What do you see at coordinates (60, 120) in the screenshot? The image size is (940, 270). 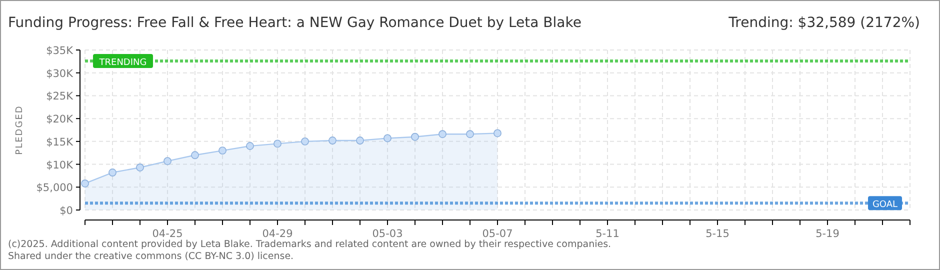 I see `y-tick-label: $20K` at bounding box center [60, 120].